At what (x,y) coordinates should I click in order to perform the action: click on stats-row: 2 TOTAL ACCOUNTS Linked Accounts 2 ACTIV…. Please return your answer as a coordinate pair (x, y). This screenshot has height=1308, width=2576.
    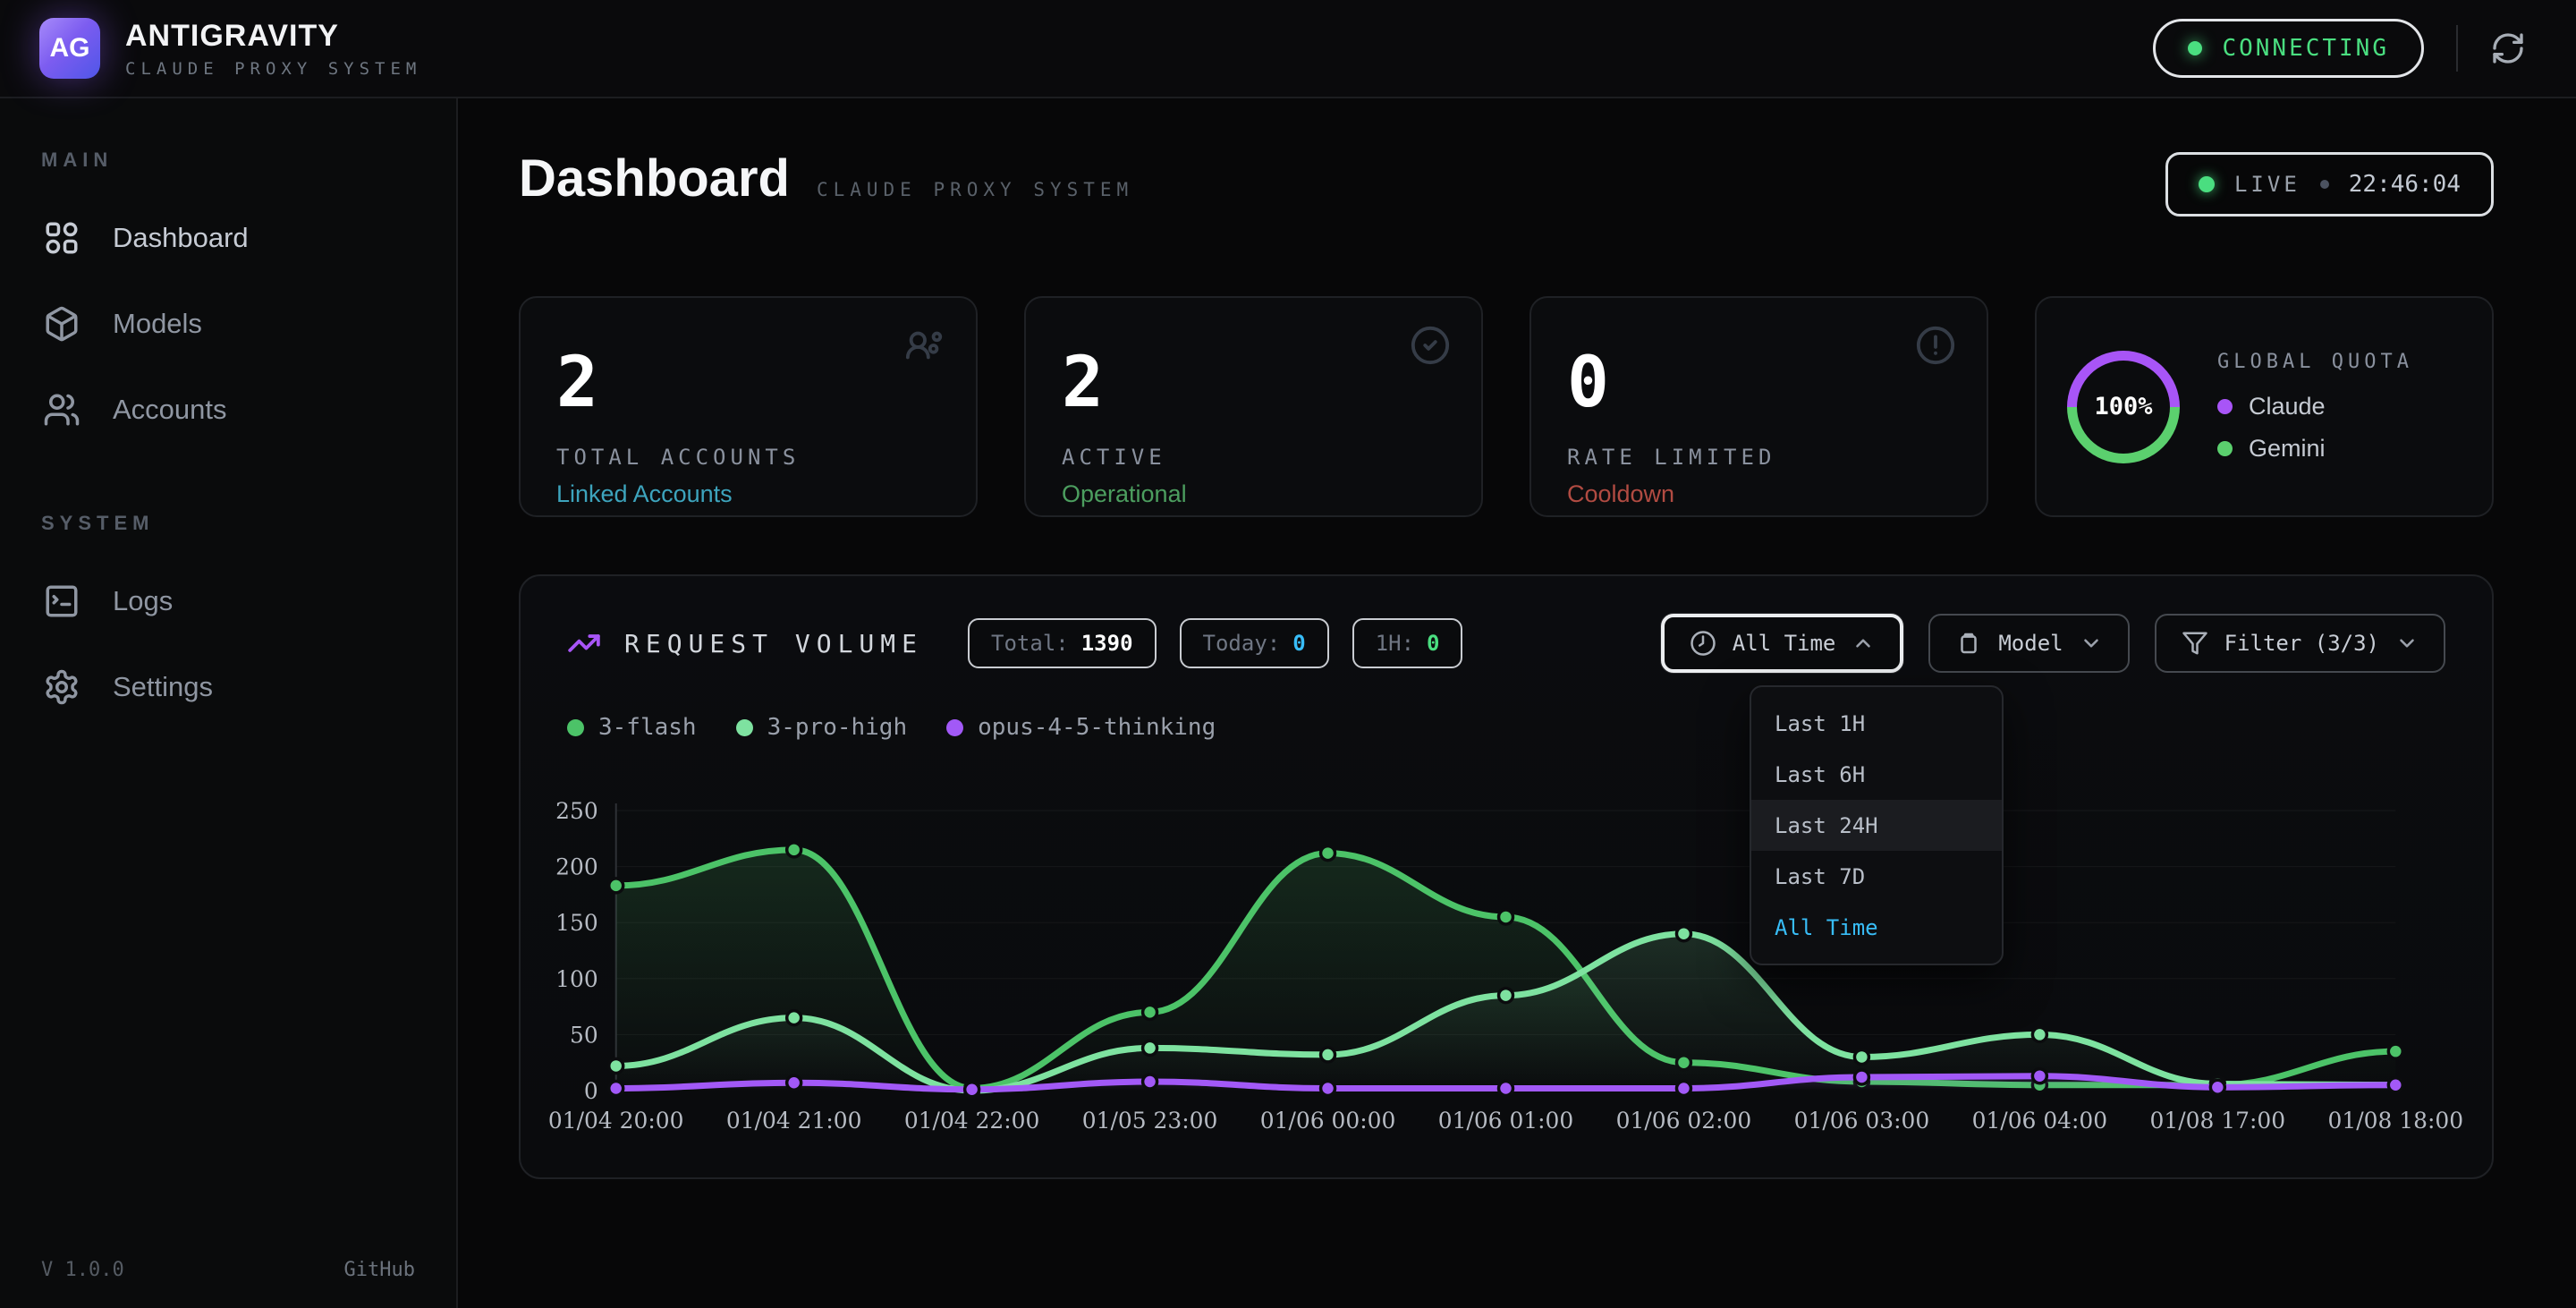
    Looking at the image, I should click on (1506, 406).